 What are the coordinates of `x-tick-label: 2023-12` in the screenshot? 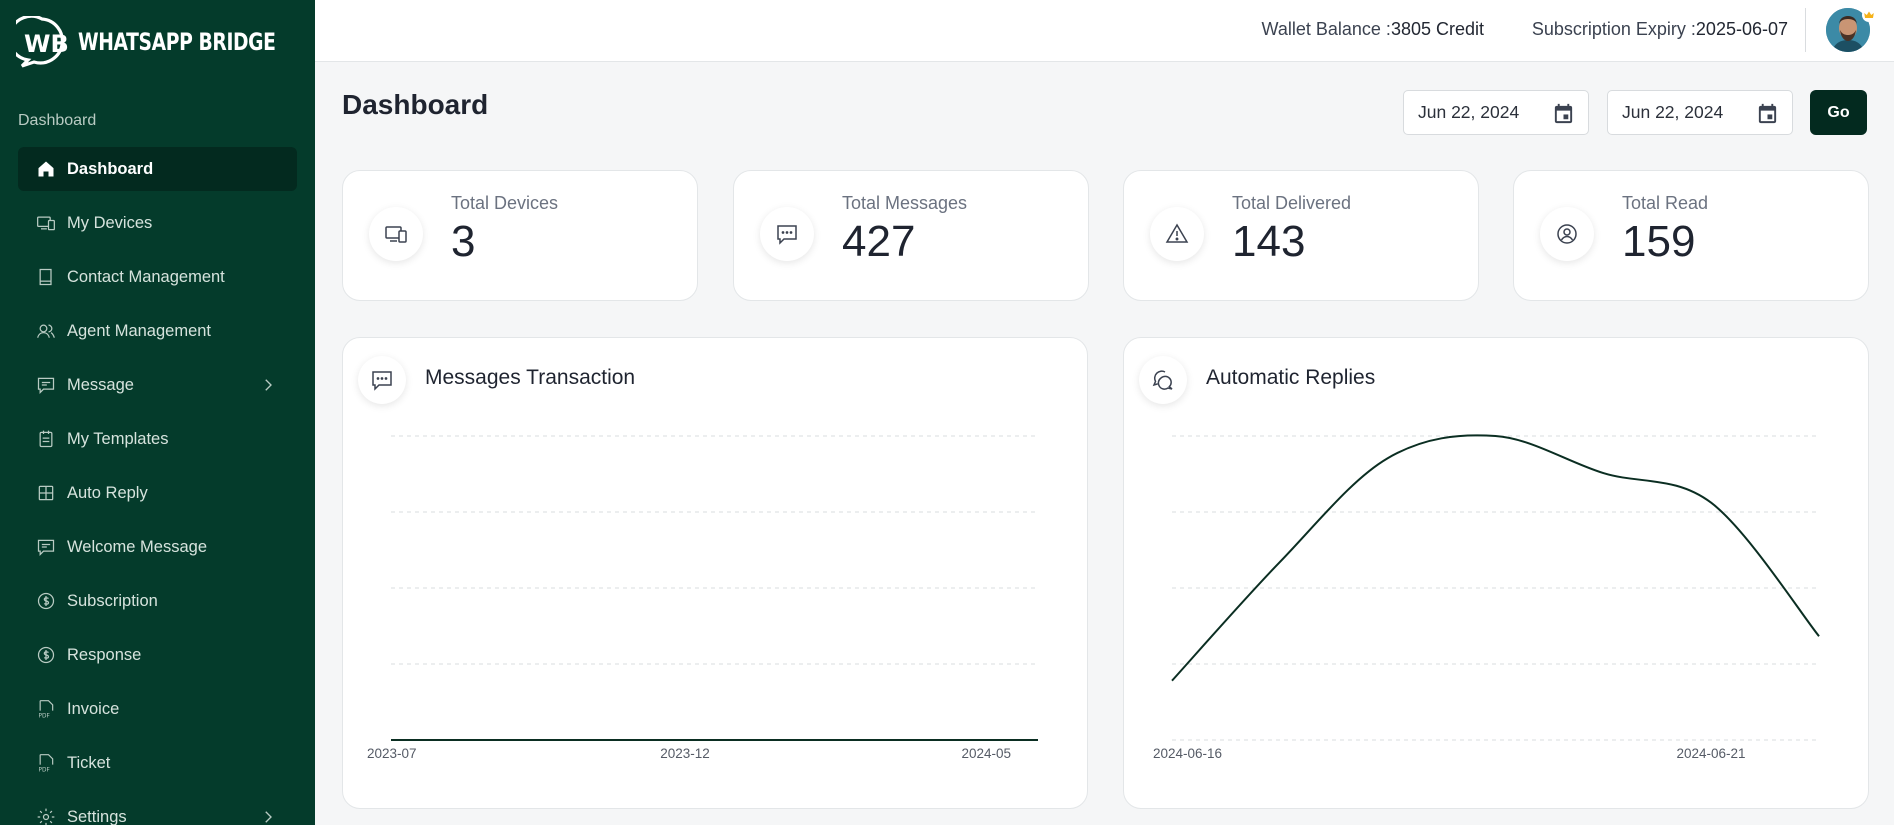 It's located at (685, 753).